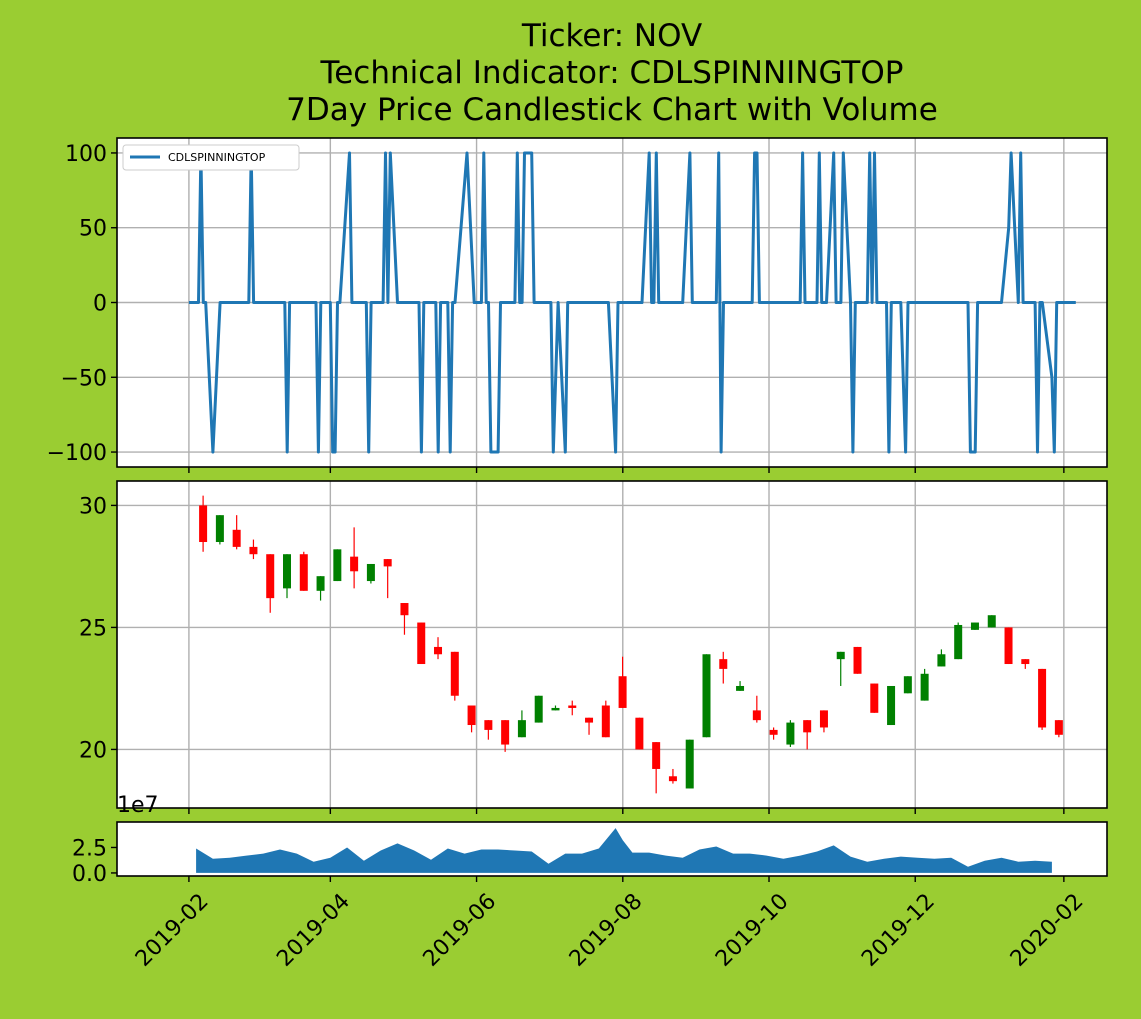 This screenshot has width=1141, height=1019. What do you see at coordinates (611, 36) in the screenshot?
I see `title-line-1: Ticker: NOV` at bounding box center [611, 36].